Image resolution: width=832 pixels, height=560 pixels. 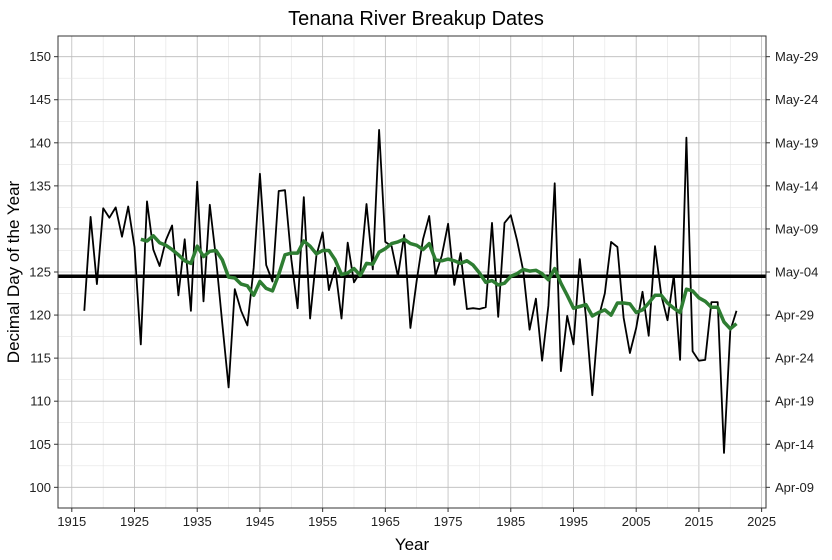 I want to click on x-tick-label: 2005, so click(x=636, y=521).